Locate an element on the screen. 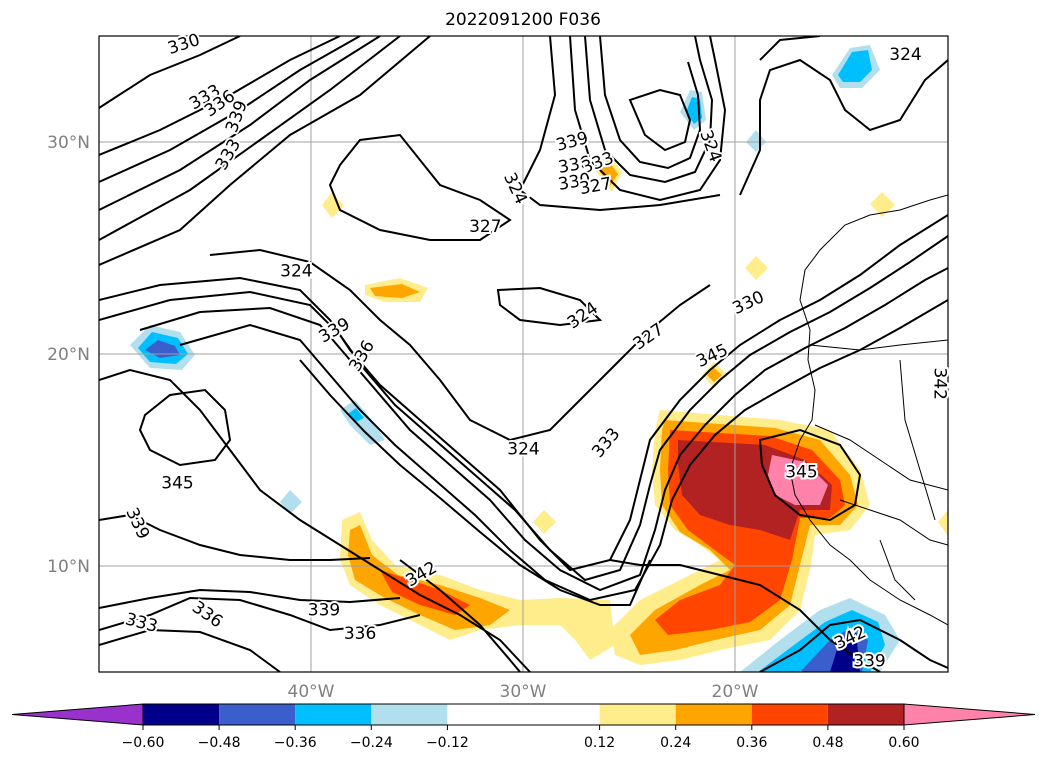  chart-title: 2022091200 F036 is located at coordinates (523, 20).